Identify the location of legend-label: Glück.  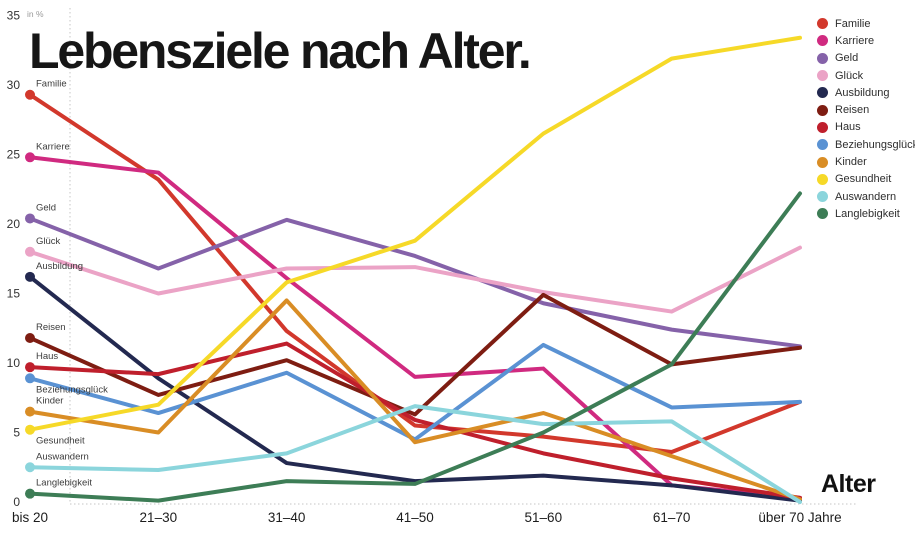
(849, 75).